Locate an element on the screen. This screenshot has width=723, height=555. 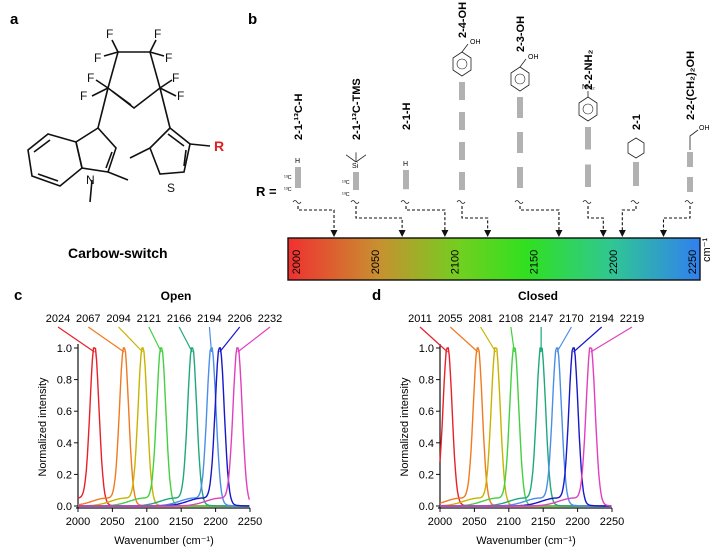
structure-atoms: F F F F F F F F N S R is located at coordinates (152, 111).